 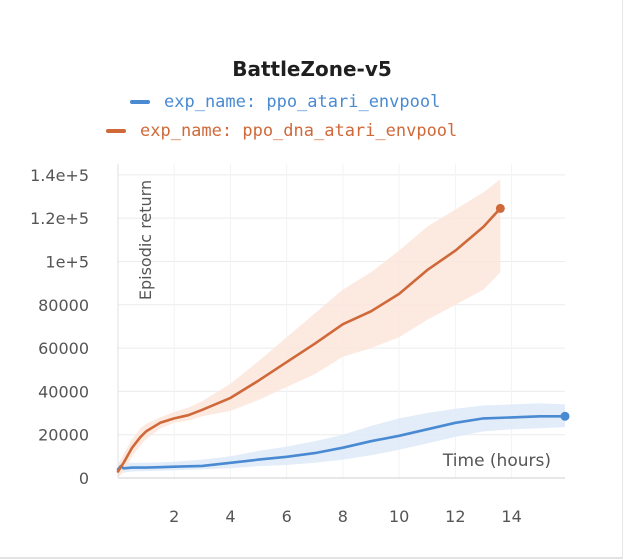 What do you see at coordinates (455, 516) in the screenshot?
I see `x-tick-label: 12` at bounding box center [455, 516].